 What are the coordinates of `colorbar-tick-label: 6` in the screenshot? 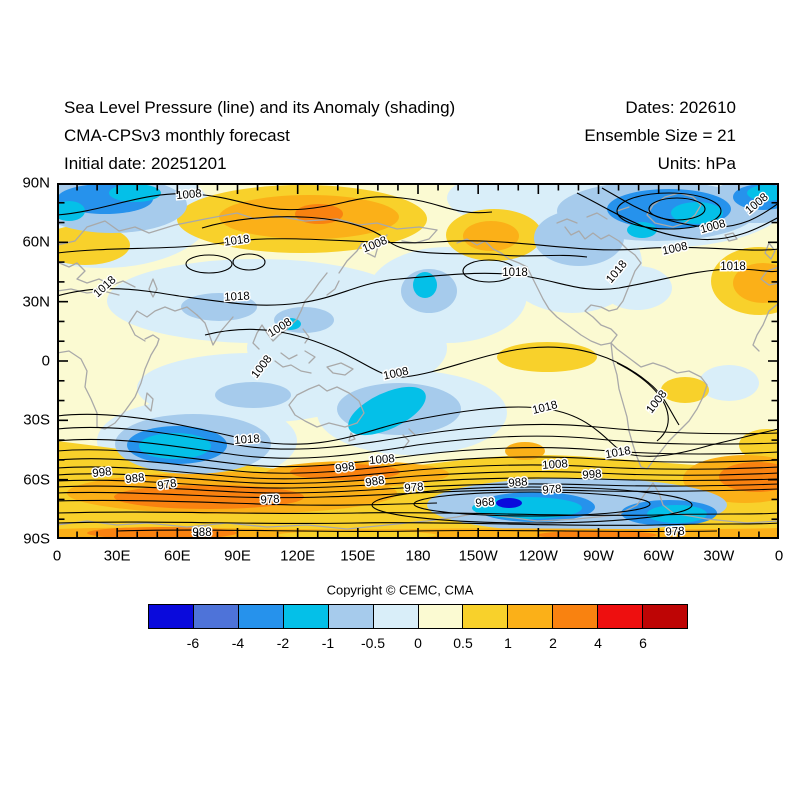 It's located at (643, 643).